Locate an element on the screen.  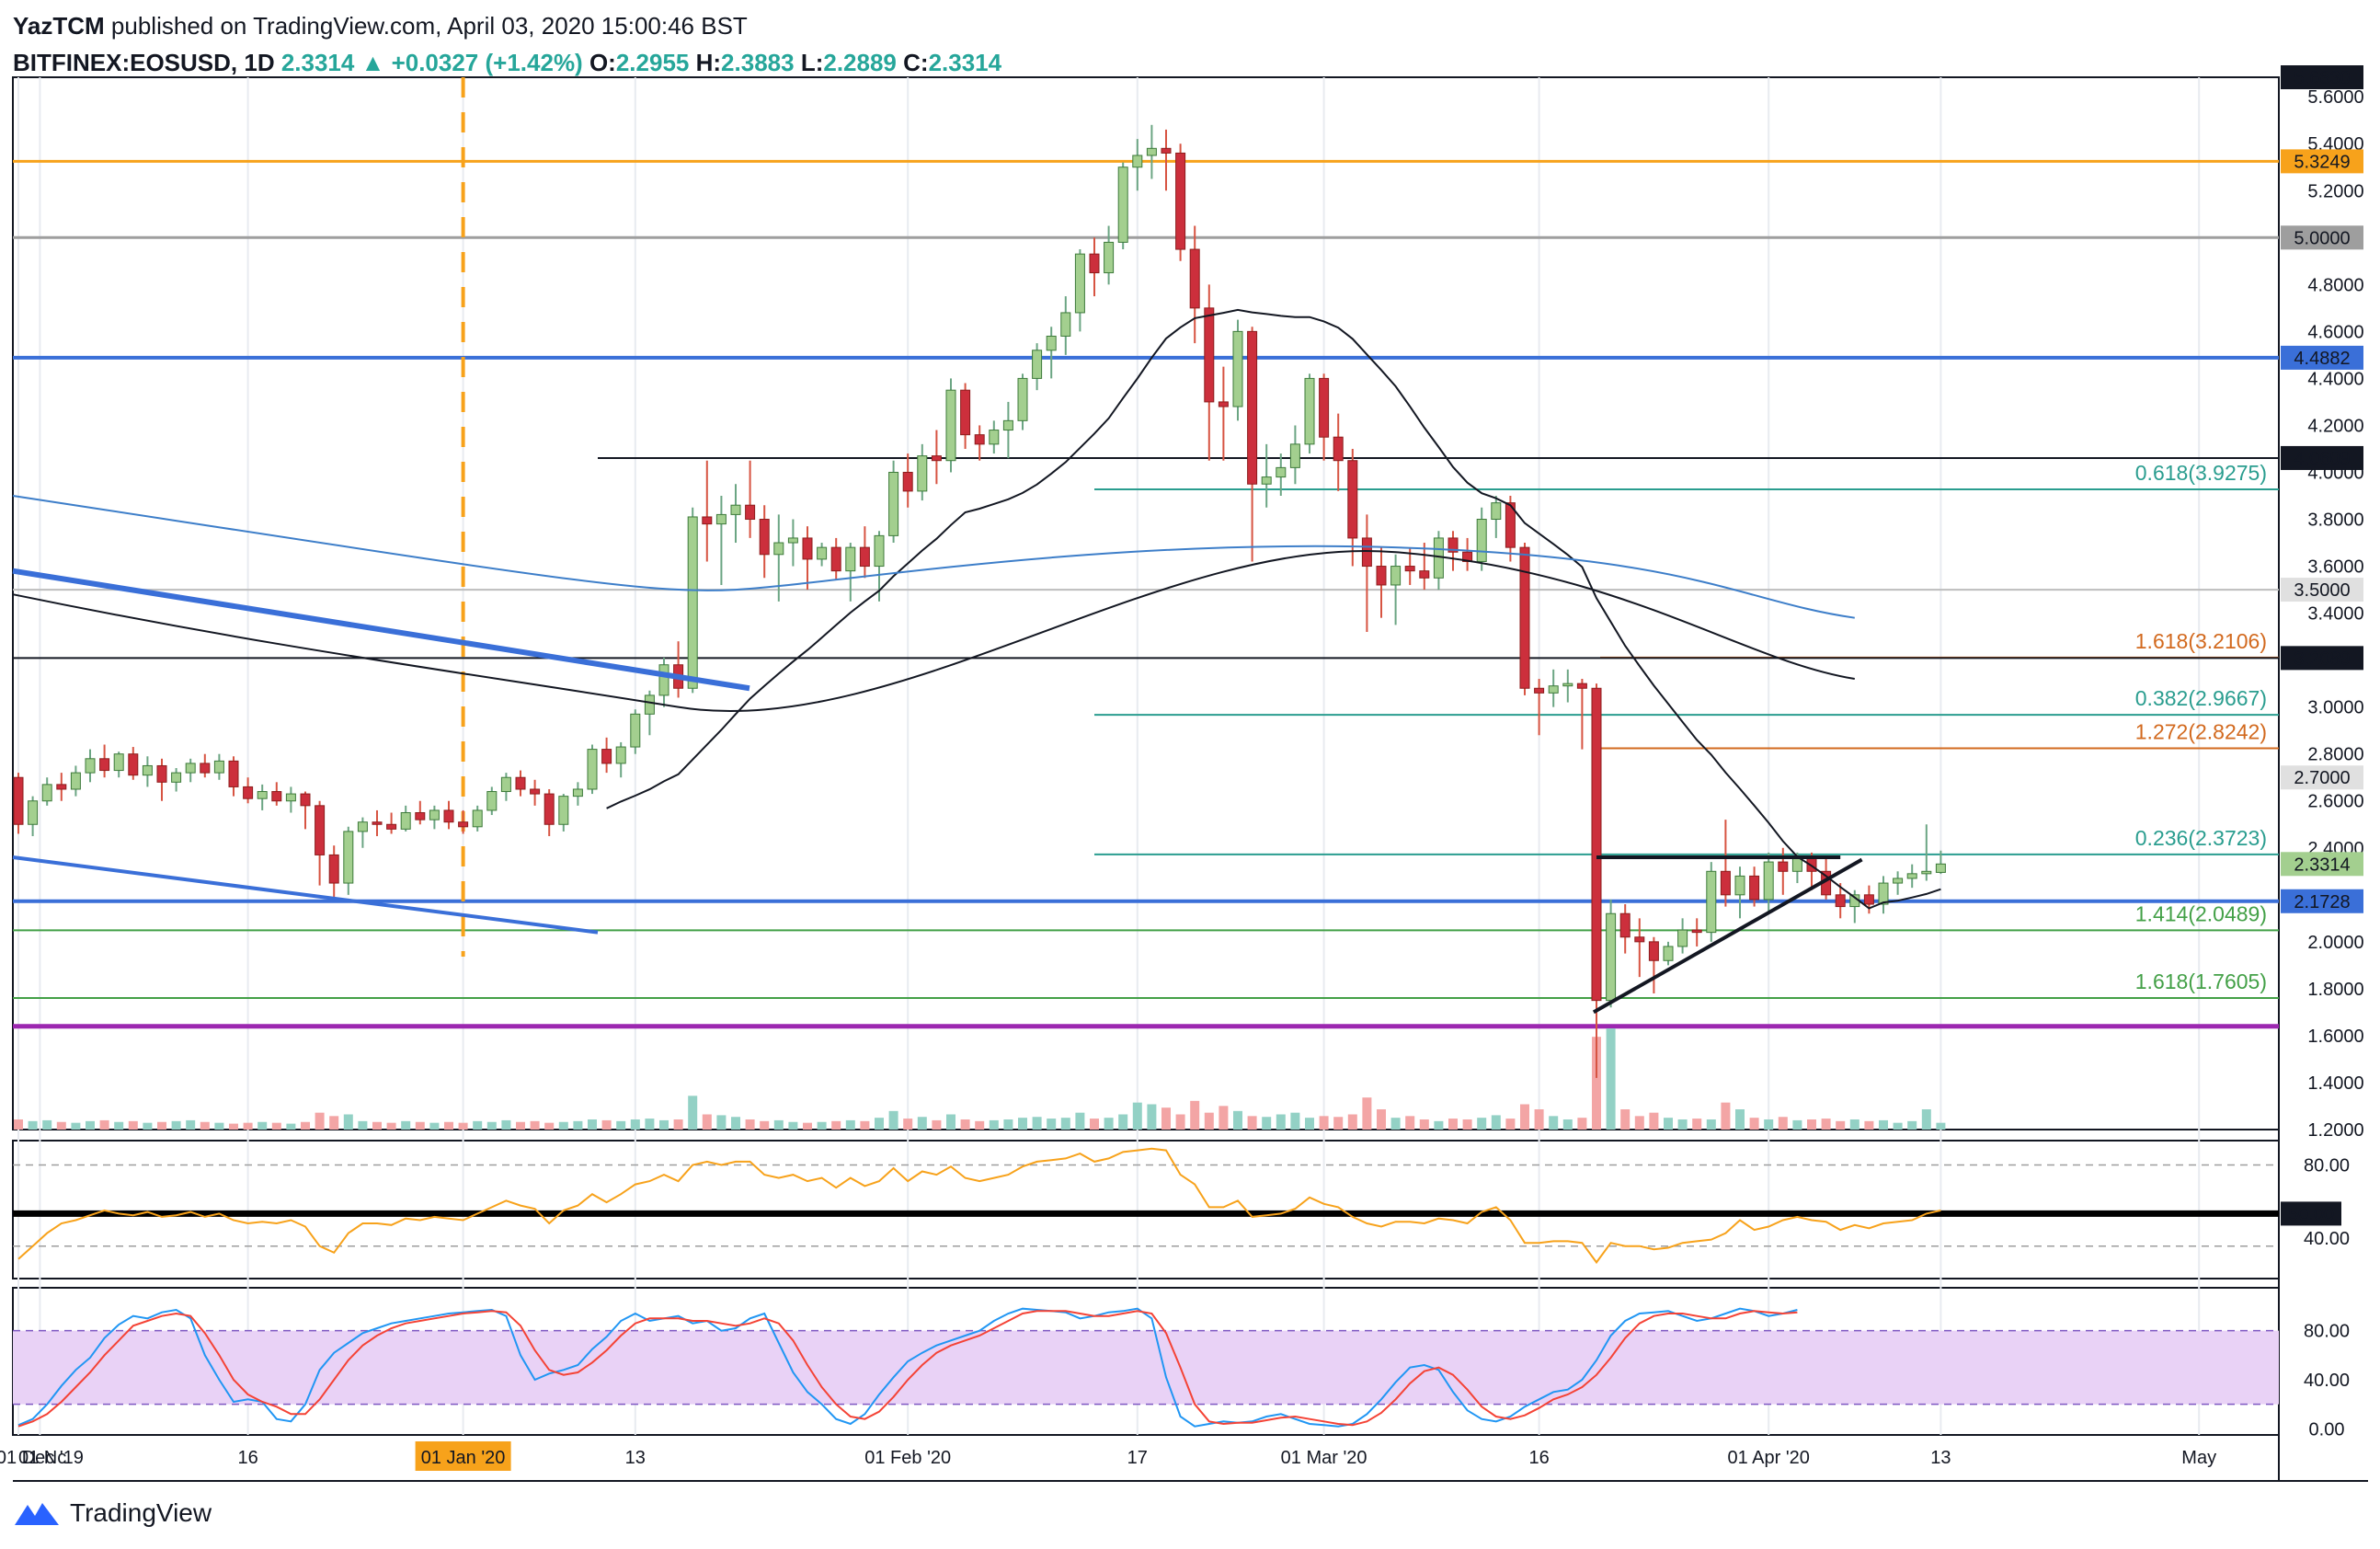
price-tick-15: 2.0000 is located at coordinates (2335, 943).